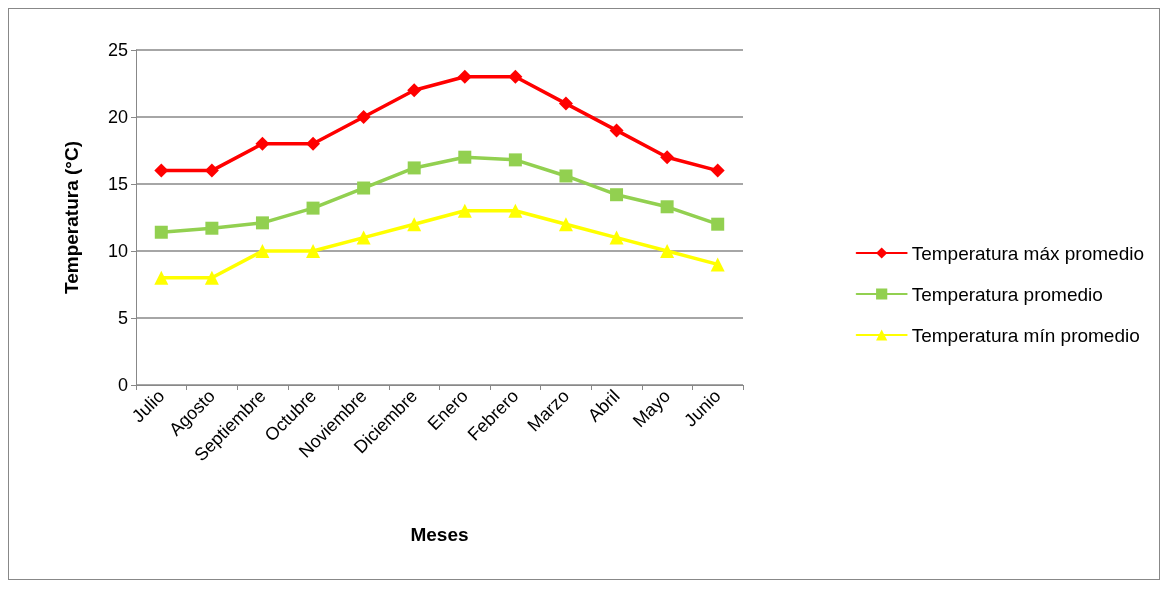 This screenshot has width=1171, height=590. What do you see at coordinates (117, 50) in the screenshot?
I see `y-tick-label: 25` at bounding box center [117, 50].